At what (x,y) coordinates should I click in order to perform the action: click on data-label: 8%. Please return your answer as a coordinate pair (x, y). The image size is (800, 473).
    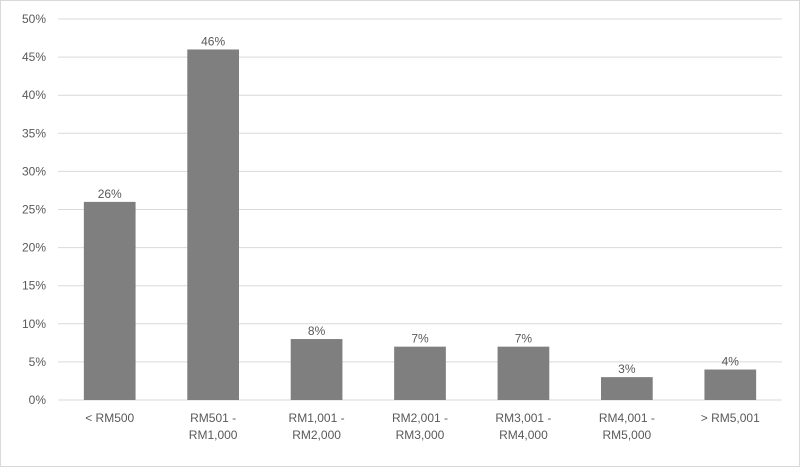
    Looking at the image, I should click on (317, 331).